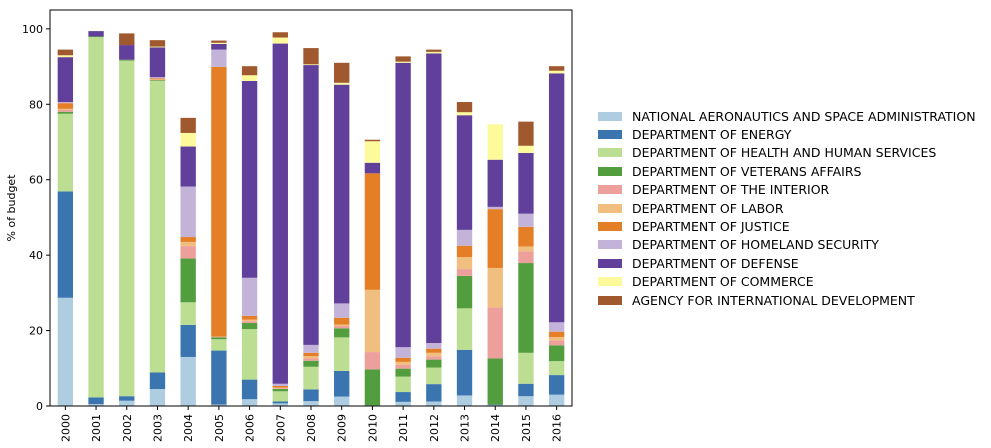 Image resolution: width=991 pixels, height=448 pixels. What do you see at coordinates (715, 263) in the screenshot?
I see `legend-label: DEPARTMENT OF DEFENSE` at bounding box center [715, 263].